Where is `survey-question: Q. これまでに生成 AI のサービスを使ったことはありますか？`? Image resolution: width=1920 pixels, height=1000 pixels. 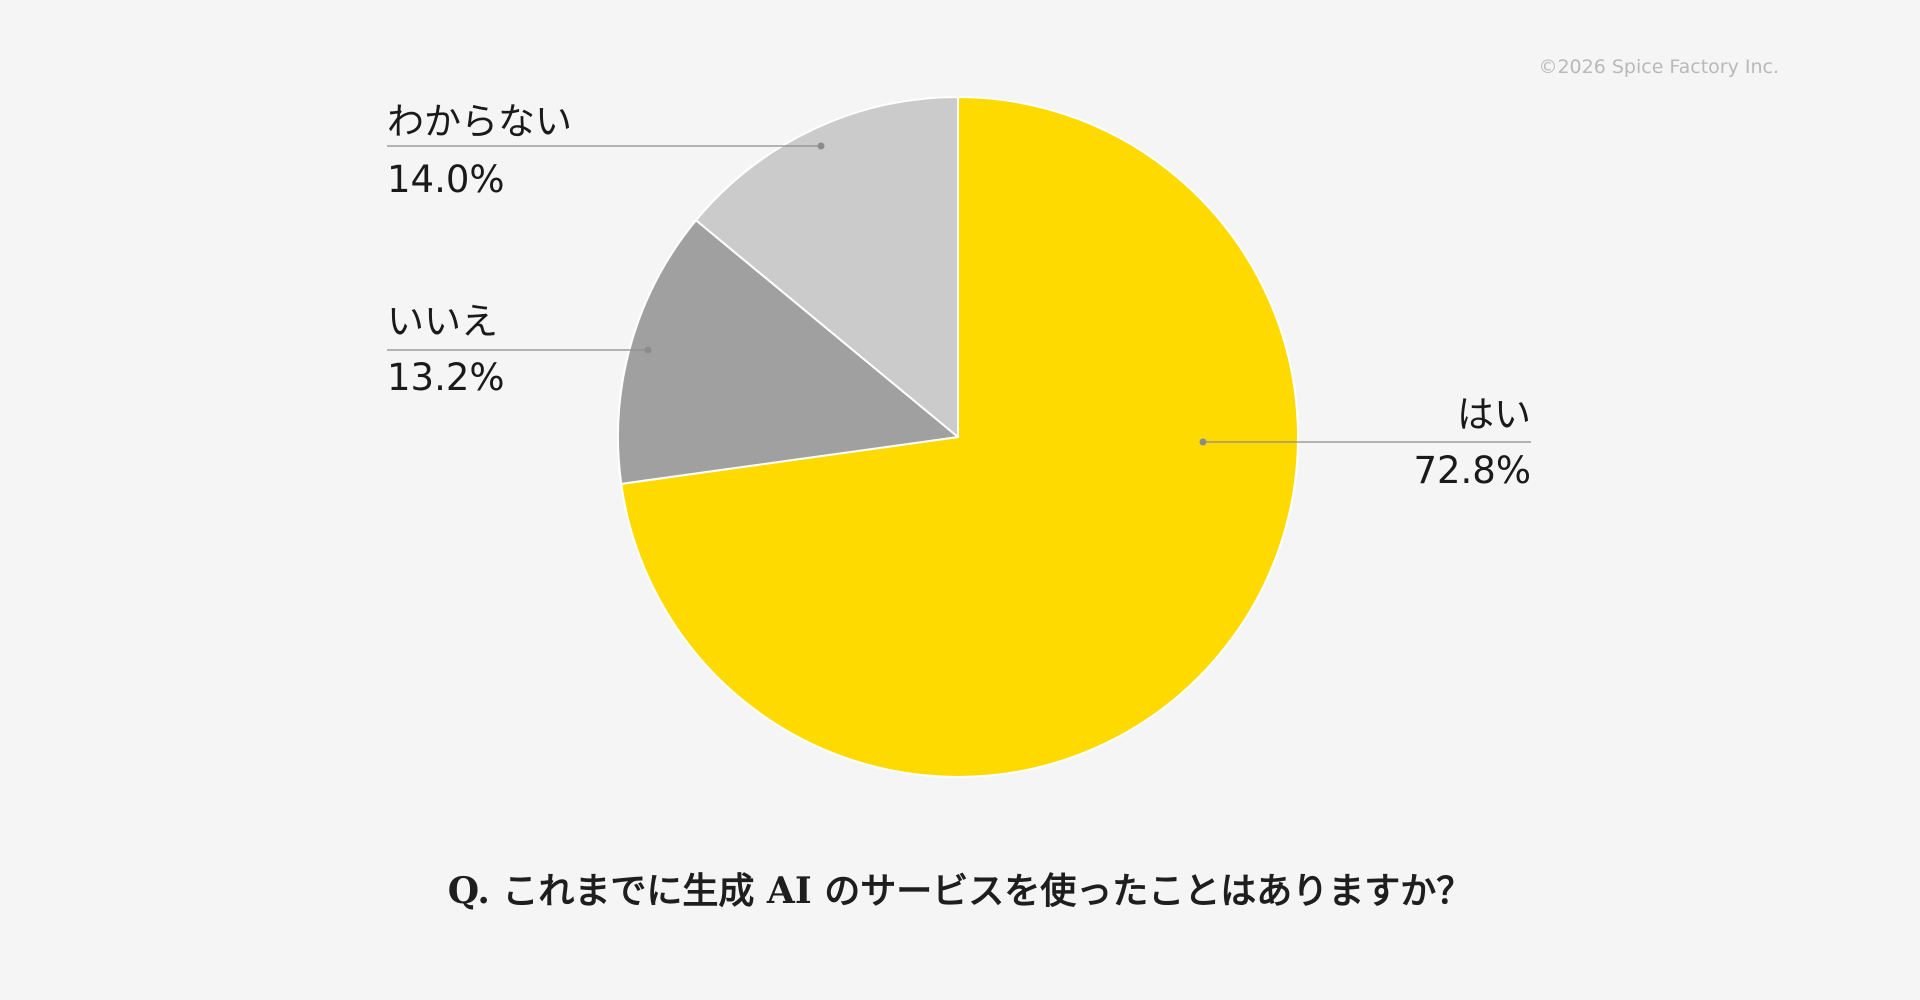
survey-question: Q. これまでに生成 AI のサービスを使ったことはありますか？ is located at coordinates (960, 891).